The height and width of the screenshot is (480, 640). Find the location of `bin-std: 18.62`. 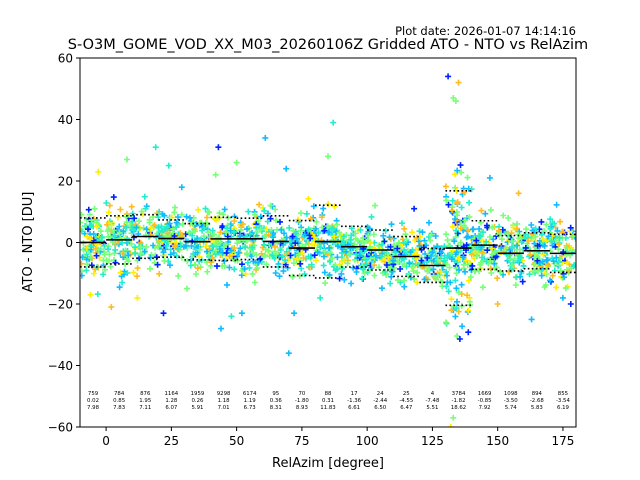

bin-std: 18.62 is located at coordinates (458, 408).